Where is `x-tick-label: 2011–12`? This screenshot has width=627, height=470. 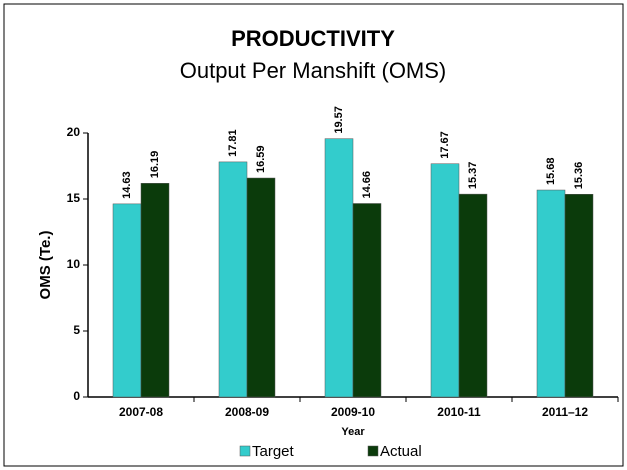
x-tick-label: 2011–12 is located at coordinates (565, 412).